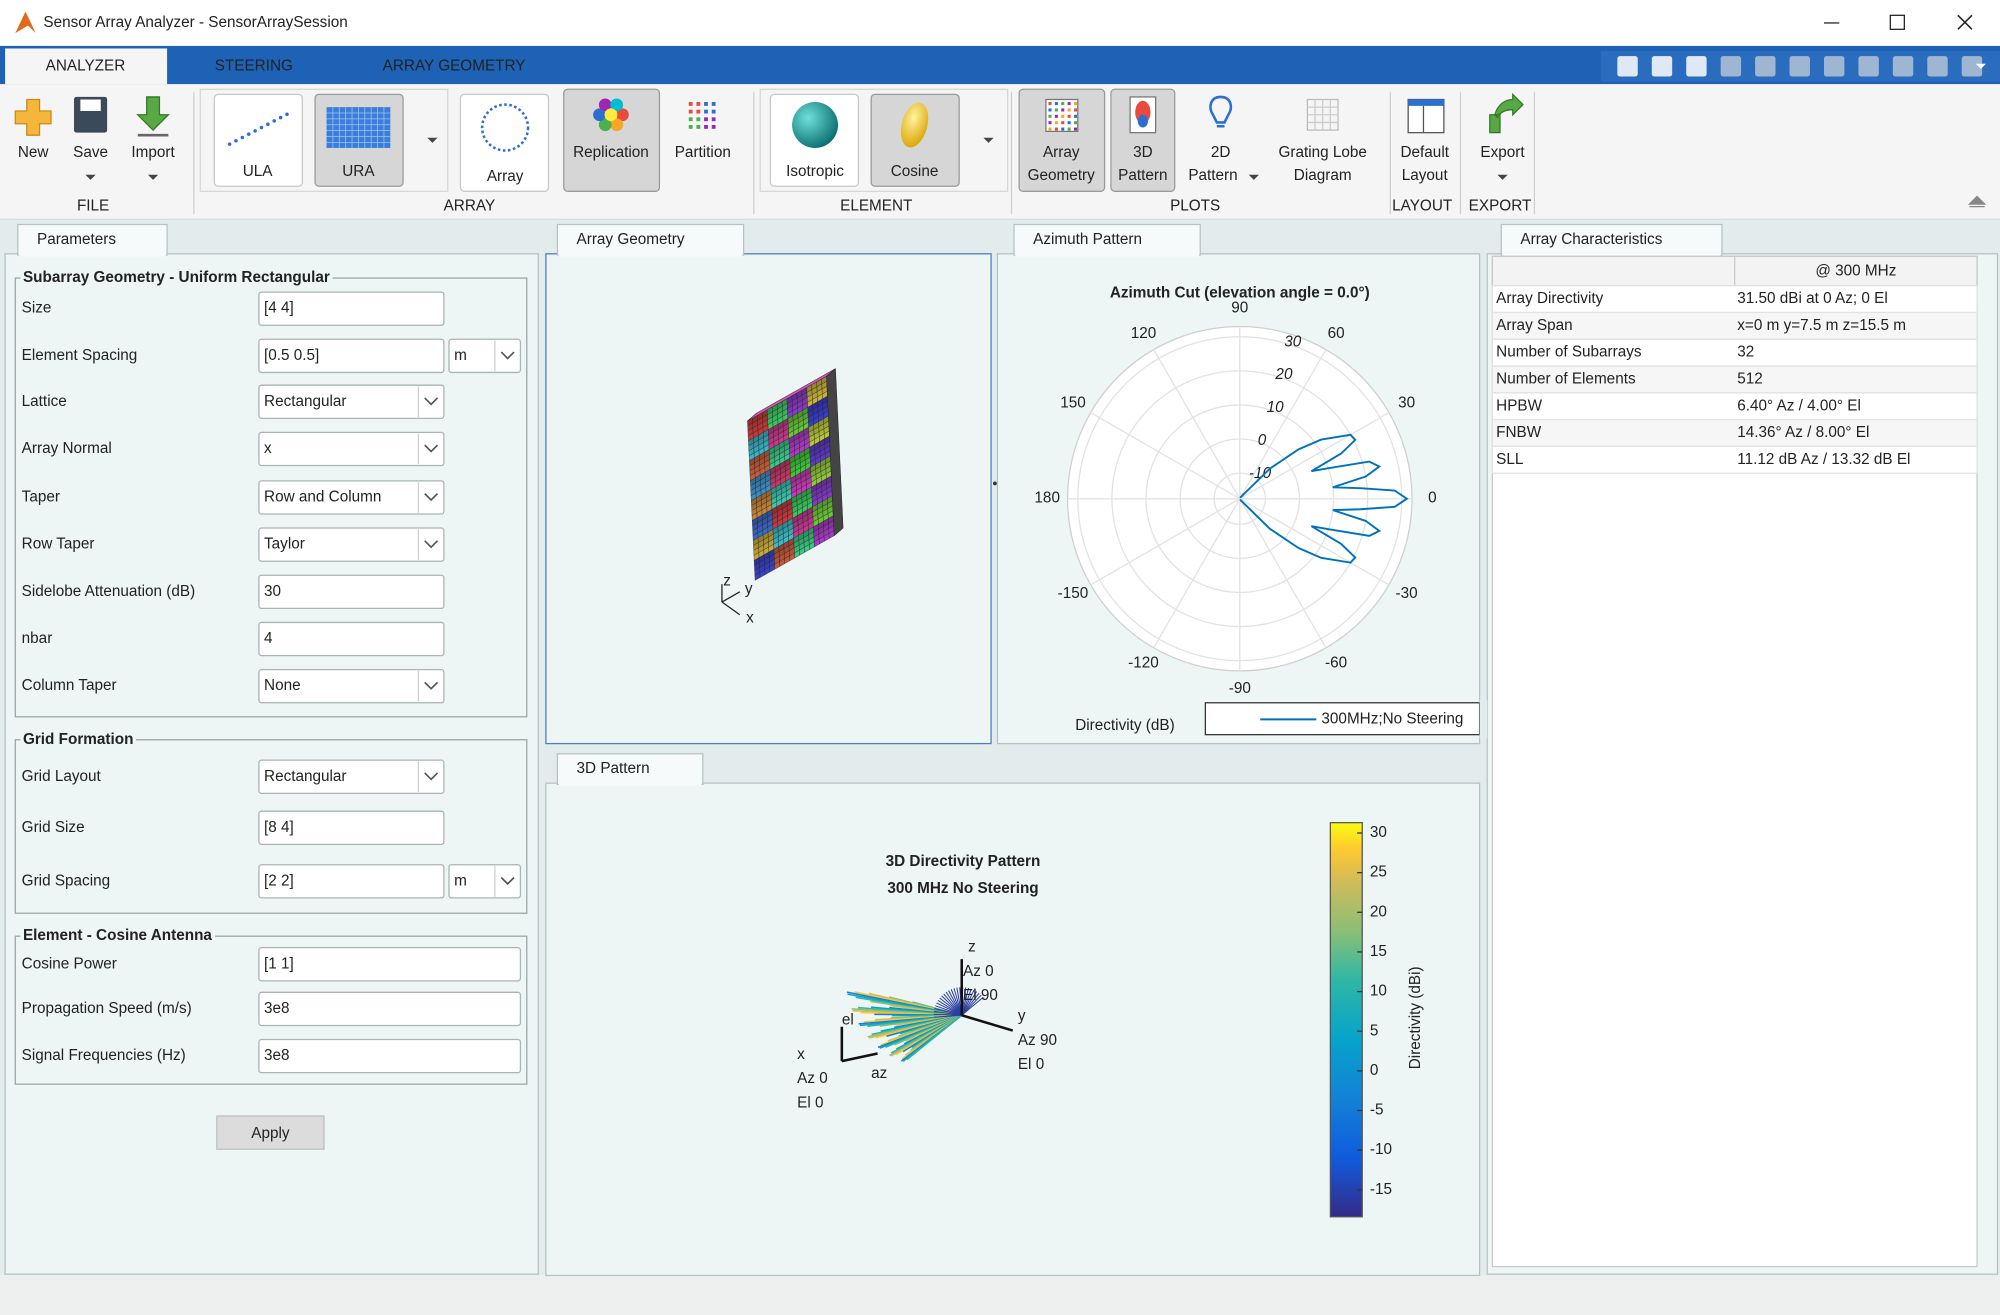 This screenshot has height=1315, width=2000. What do you see at coordinates (90, 152) in the screenshot?
I see `button-label: Save` at bounding box center [90, 152].